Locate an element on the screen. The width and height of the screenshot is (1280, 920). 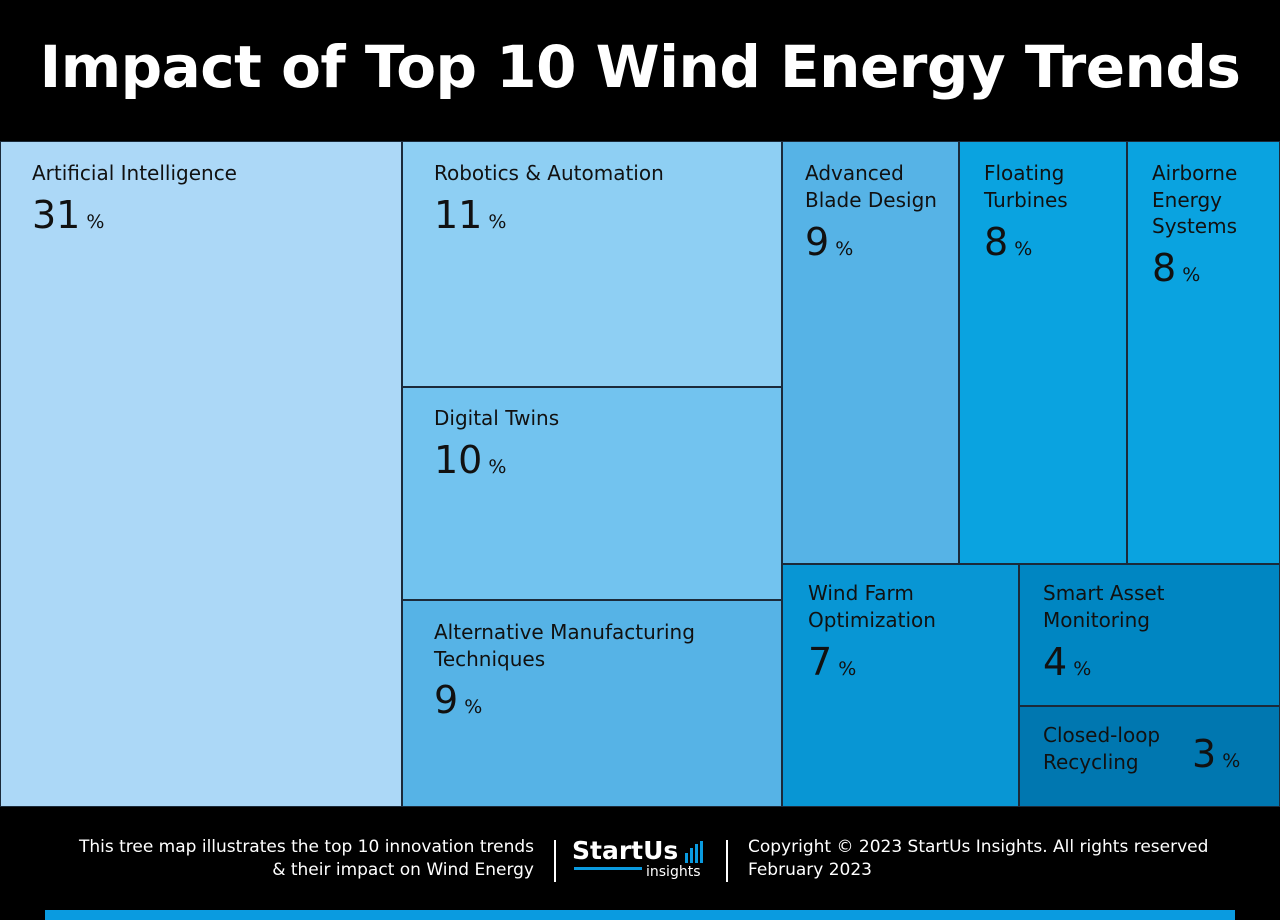
tile-value-number: 31 is located at coordinates (56, 215).